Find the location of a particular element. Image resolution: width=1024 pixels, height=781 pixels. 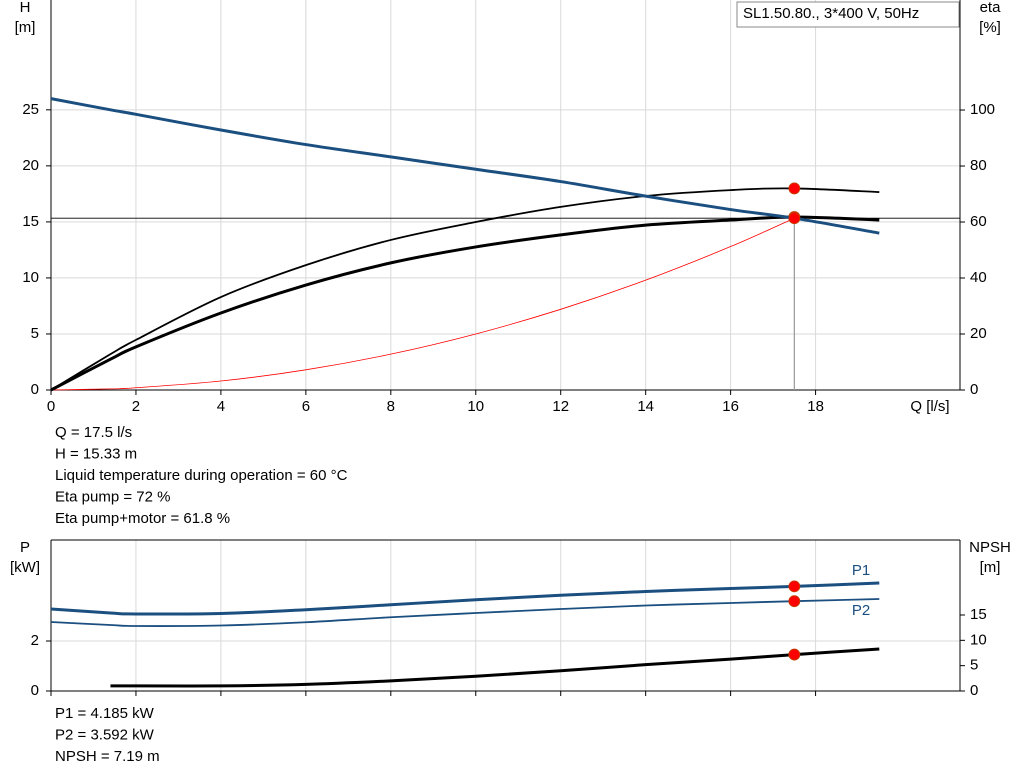

series-label: P1 is located at coordinates (861, 570).